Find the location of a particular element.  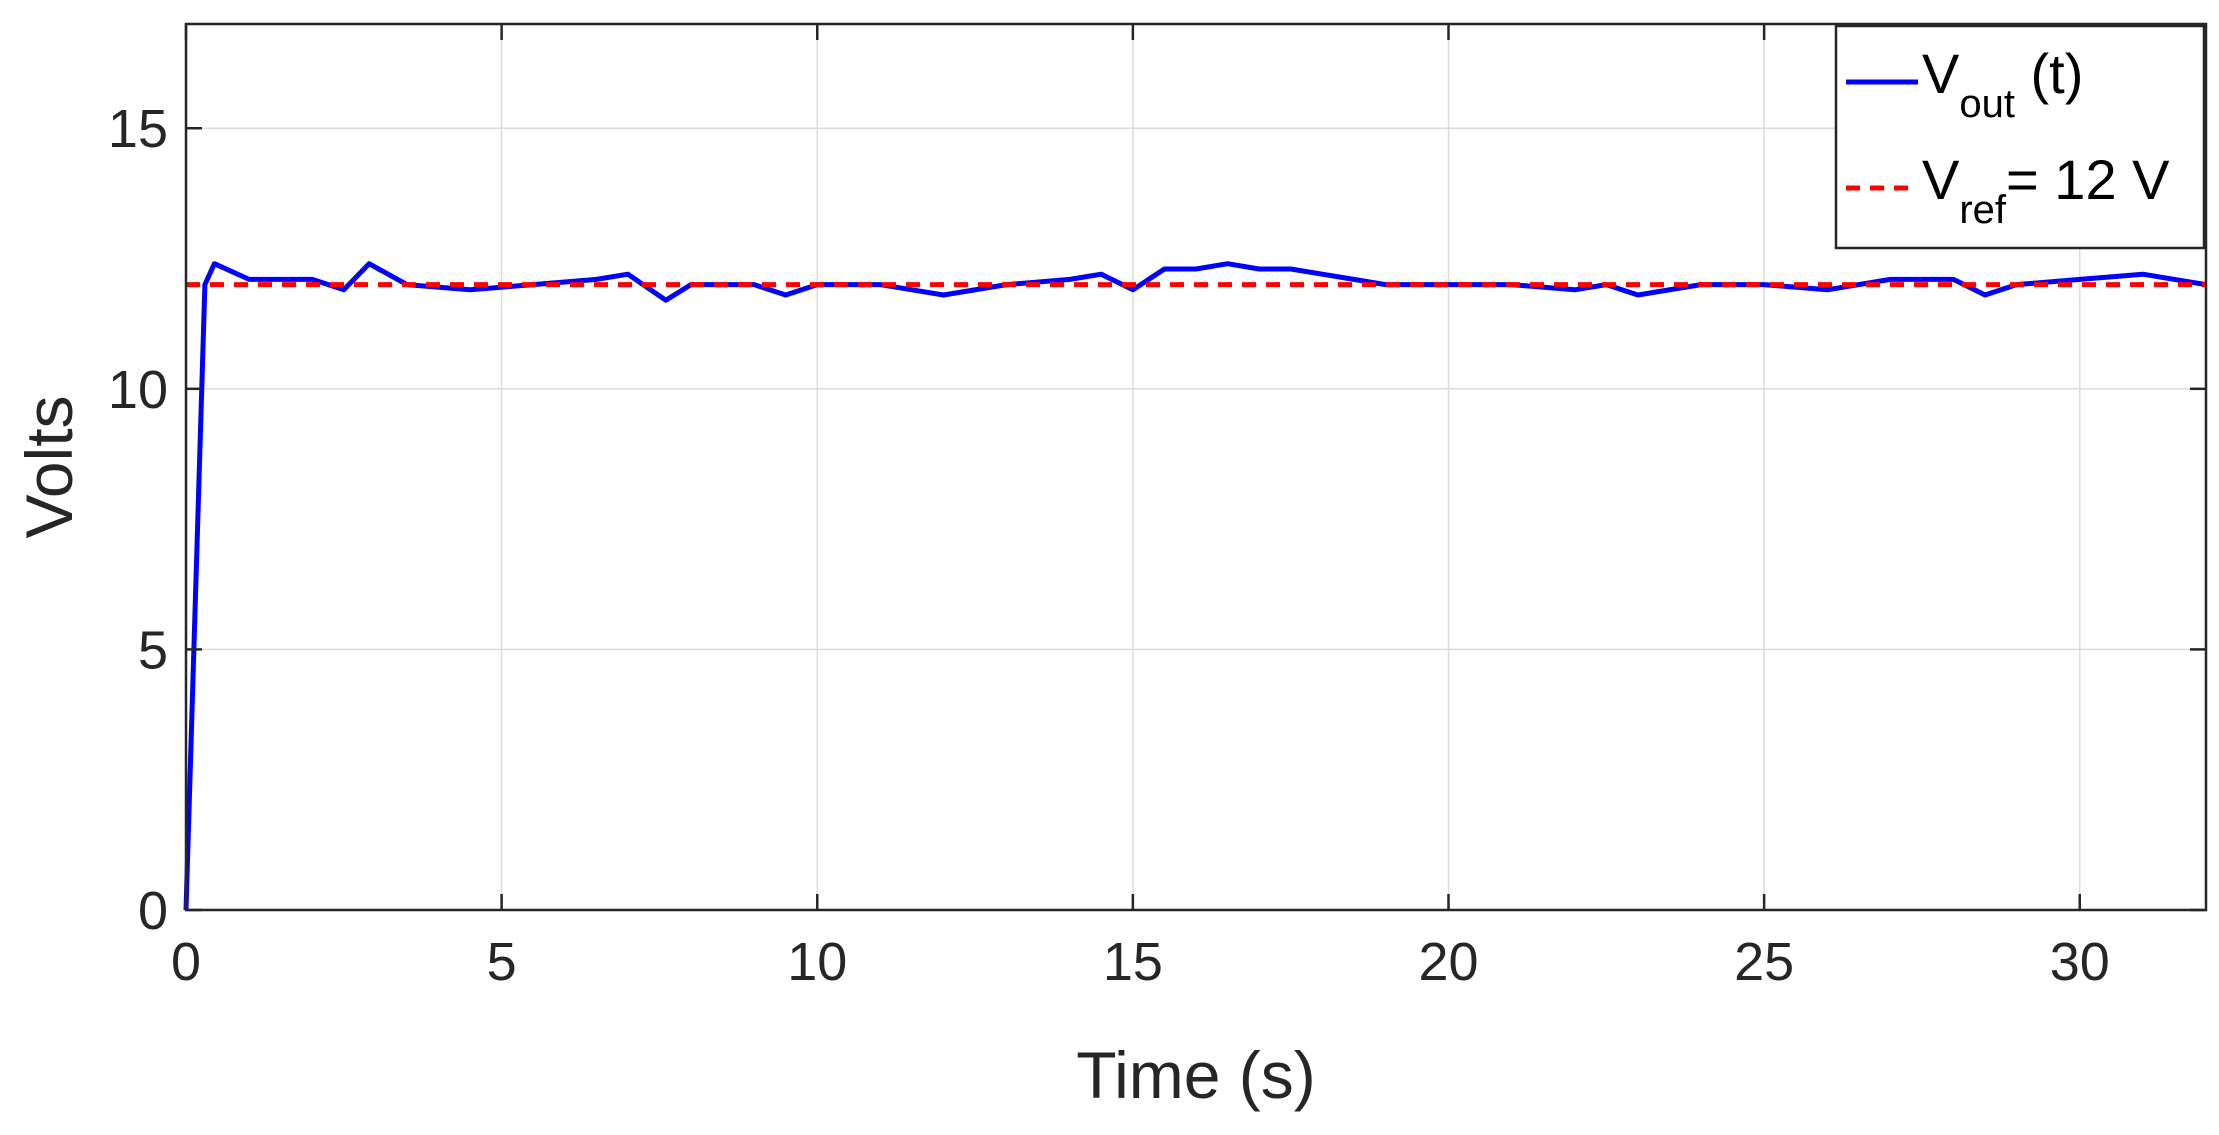

legend: Vout (t) Vref= 12 V is located at coordinates (2020, 137).